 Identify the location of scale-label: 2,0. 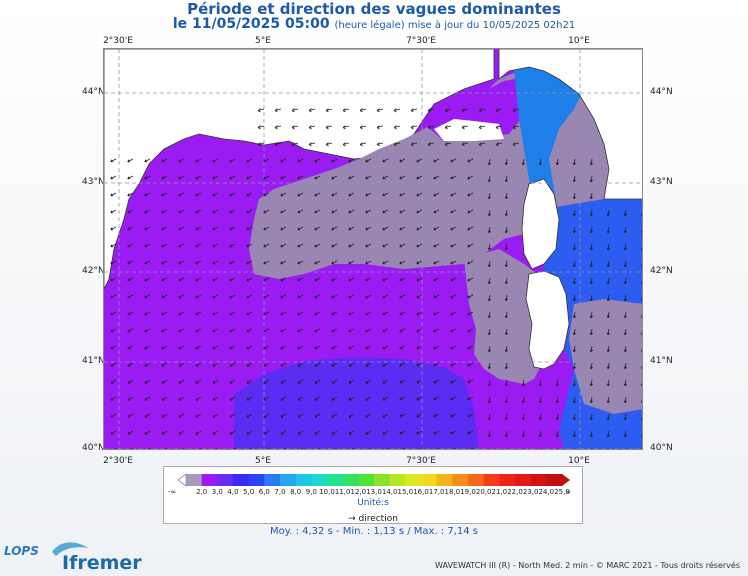
(202, 492).